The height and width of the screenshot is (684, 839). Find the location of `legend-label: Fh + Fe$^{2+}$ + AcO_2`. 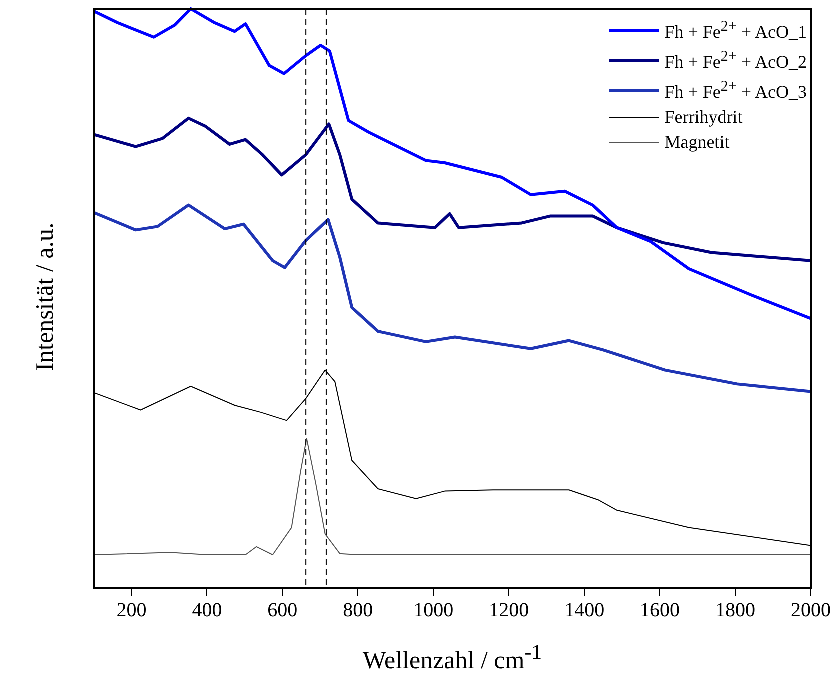

legend-label: Fh + Fe$^{2+}$ + AcO_2 is located at coordinates (735, 61).